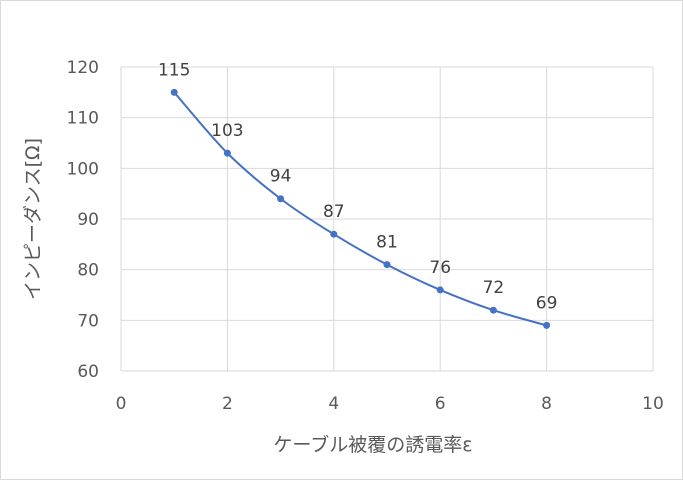  Describe the element at coordinates (281, 177) in the screenshot. I see `data-label: 94` at that location.